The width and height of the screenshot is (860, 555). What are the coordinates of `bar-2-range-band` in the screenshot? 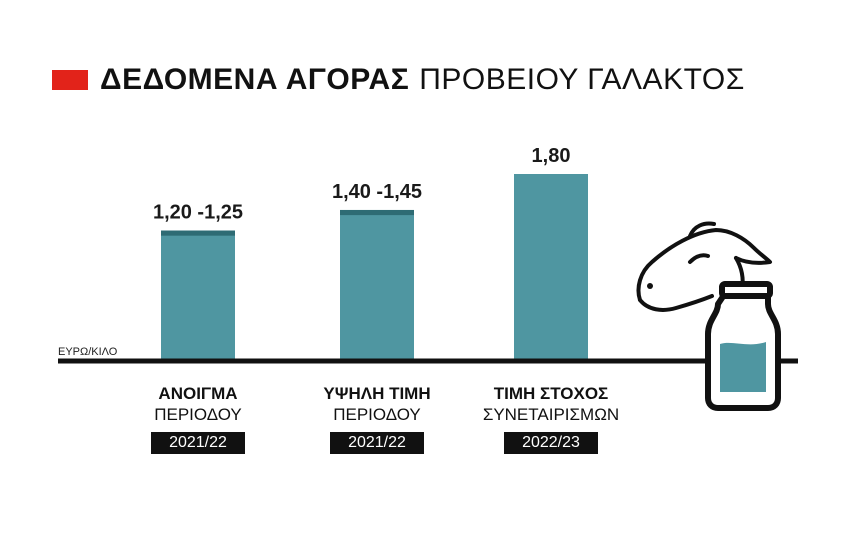 It's located at (377, 212).